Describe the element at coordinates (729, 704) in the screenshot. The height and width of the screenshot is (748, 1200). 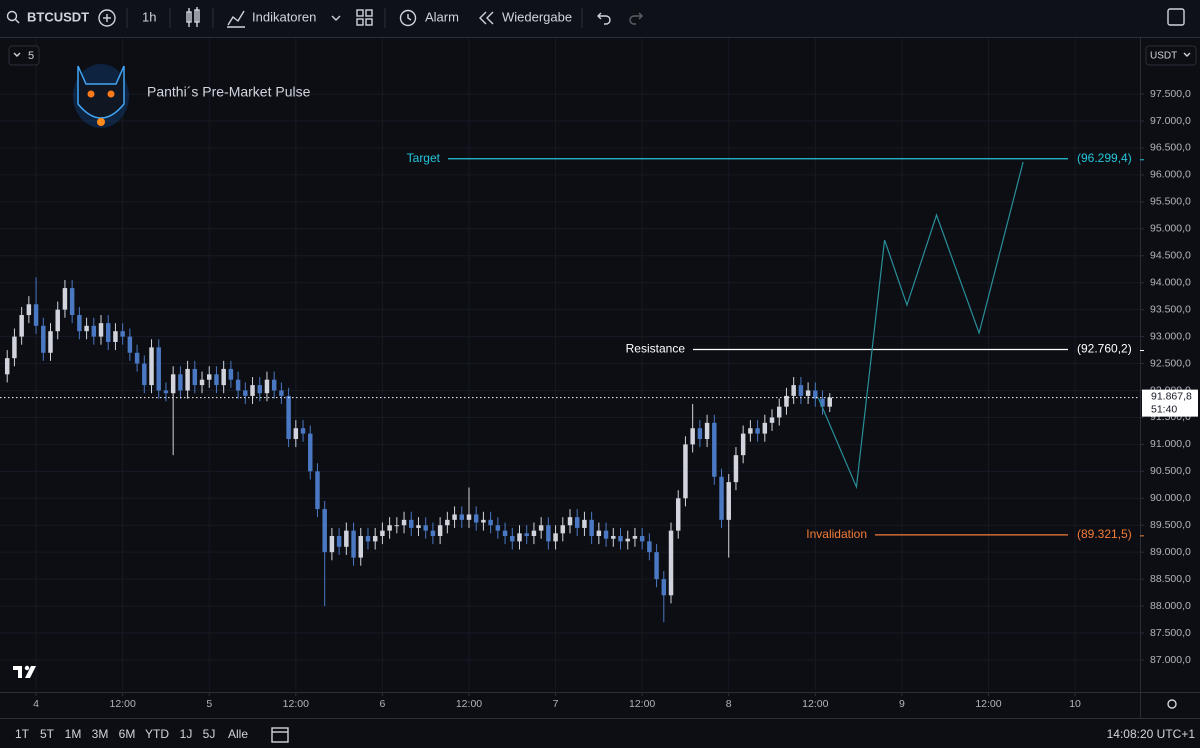
I see `x-tick-label: 8` at that location.